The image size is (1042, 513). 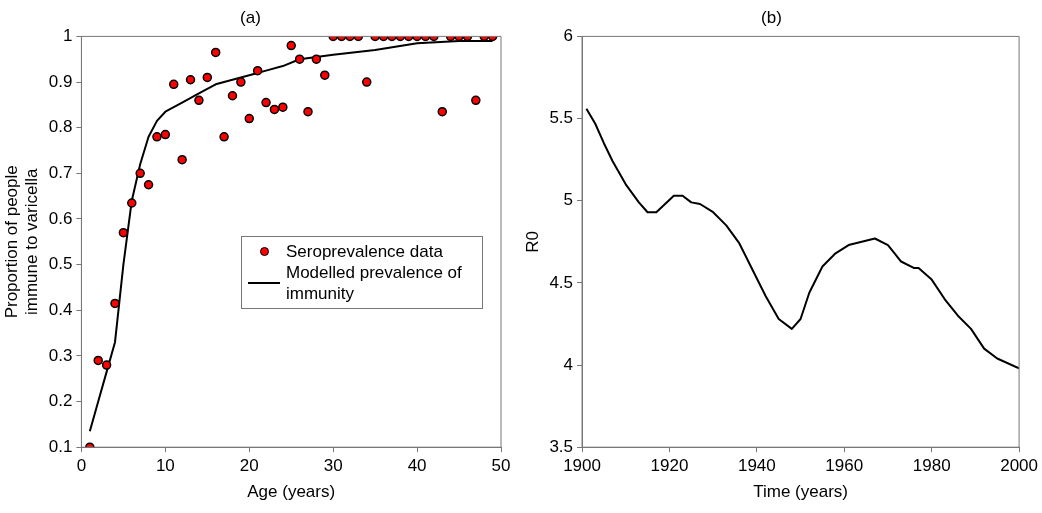 What do you see at coordinates (333, 466) in the screenshot?
I see `x-tick-label: 30` at bounding box center [333, 466].